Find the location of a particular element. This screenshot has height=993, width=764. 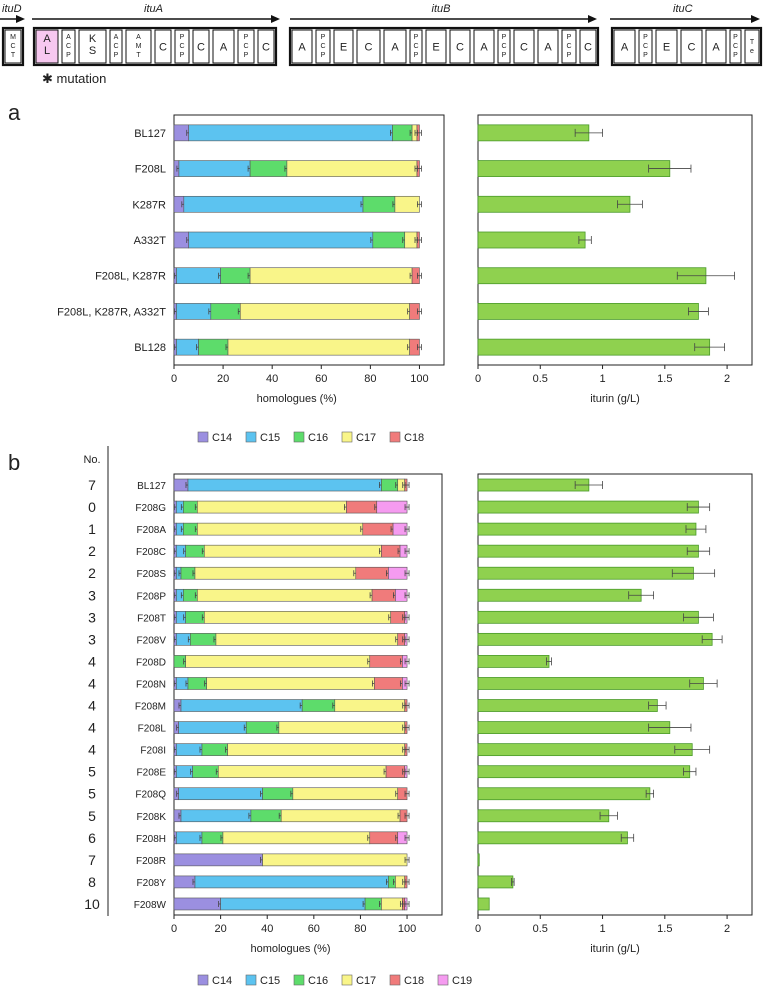

category-label: F208R is located at coordinates (151, 861).